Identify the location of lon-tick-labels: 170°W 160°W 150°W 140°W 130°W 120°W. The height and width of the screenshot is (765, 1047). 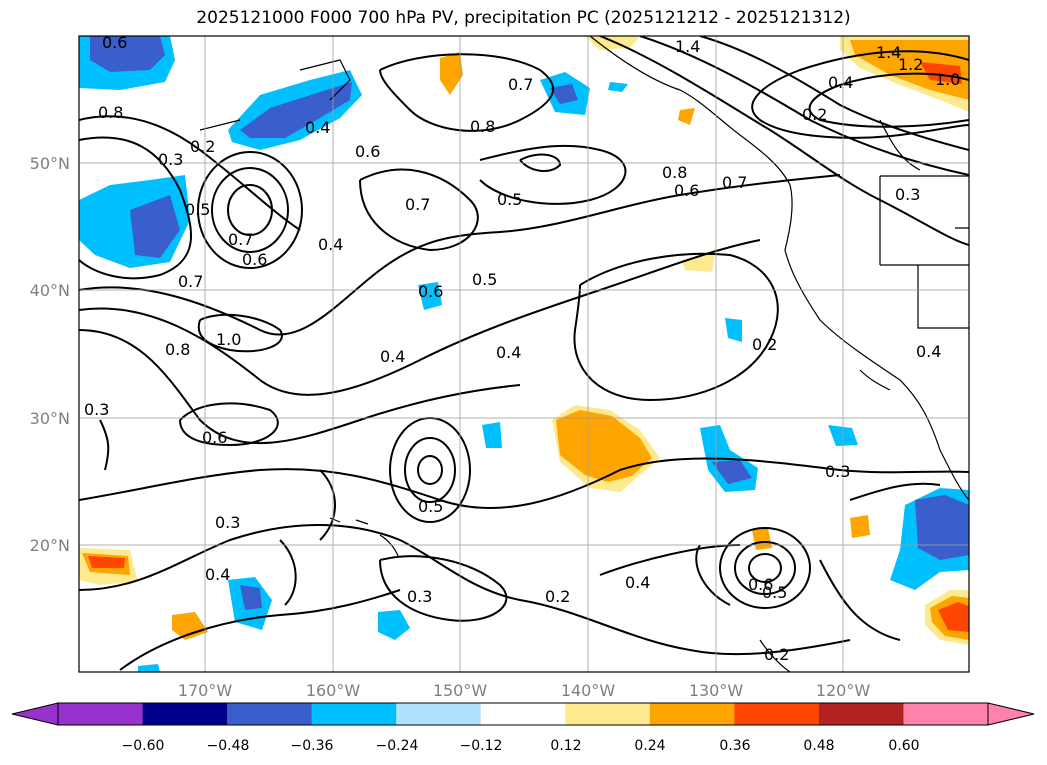
(524, 690).